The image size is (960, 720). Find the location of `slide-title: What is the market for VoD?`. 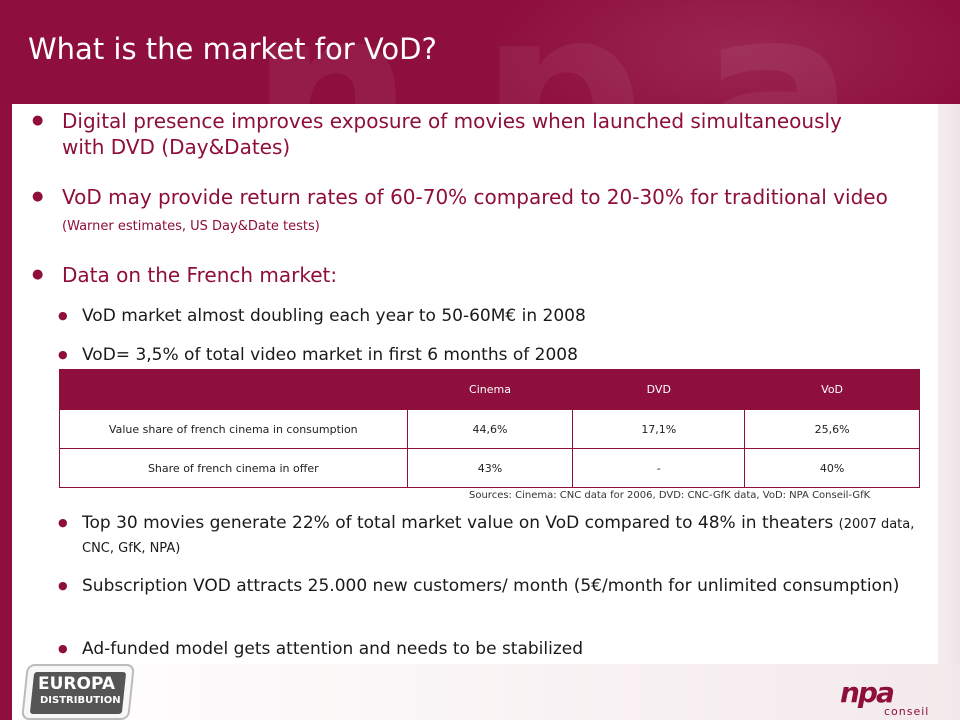

slide-title: What is the market for VoD? is located at coordinates (232, 49).